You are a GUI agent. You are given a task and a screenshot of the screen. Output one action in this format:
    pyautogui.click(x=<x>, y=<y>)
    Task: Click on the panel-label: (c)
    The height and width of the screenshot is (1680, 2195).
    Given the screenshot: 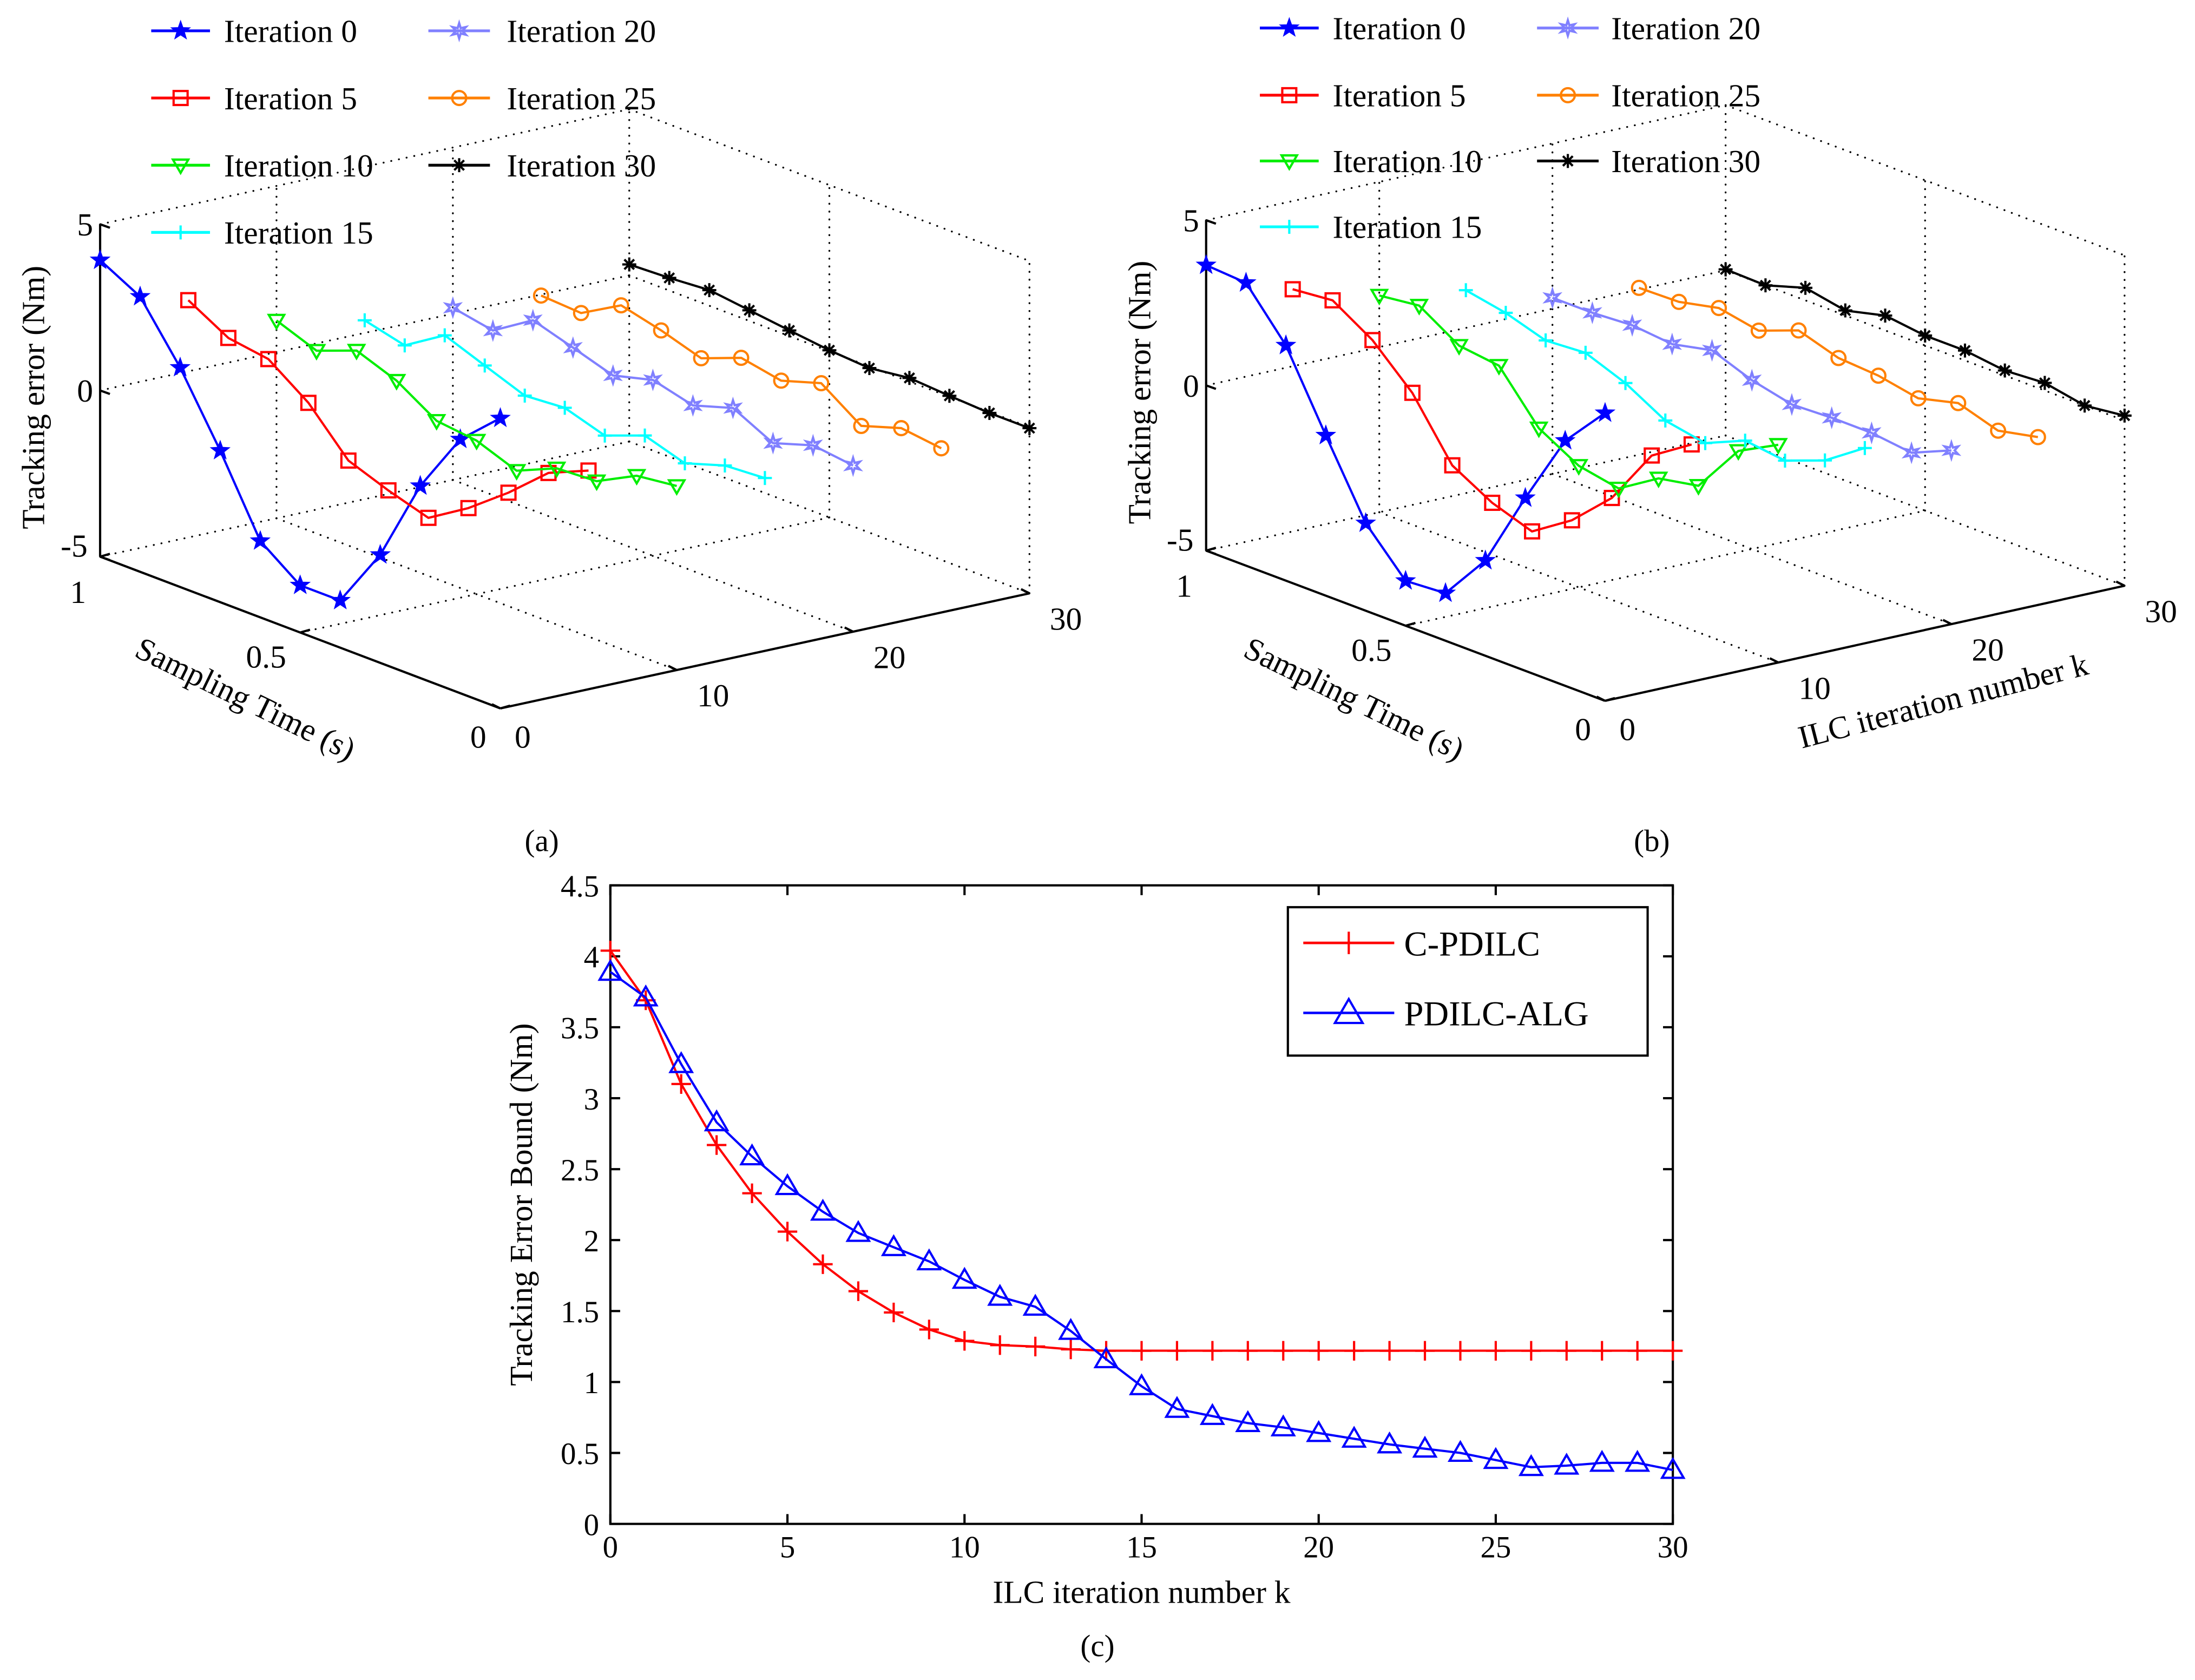 What is the action you would take?
    pyautogui.click(x=1097, y=1646)
    